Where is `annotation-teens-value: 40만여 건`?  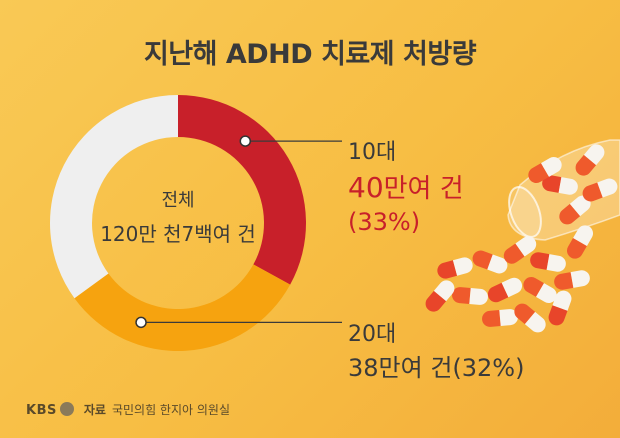
annotation-teens-value: 40만여 건 is located at coordinates (406, 186).